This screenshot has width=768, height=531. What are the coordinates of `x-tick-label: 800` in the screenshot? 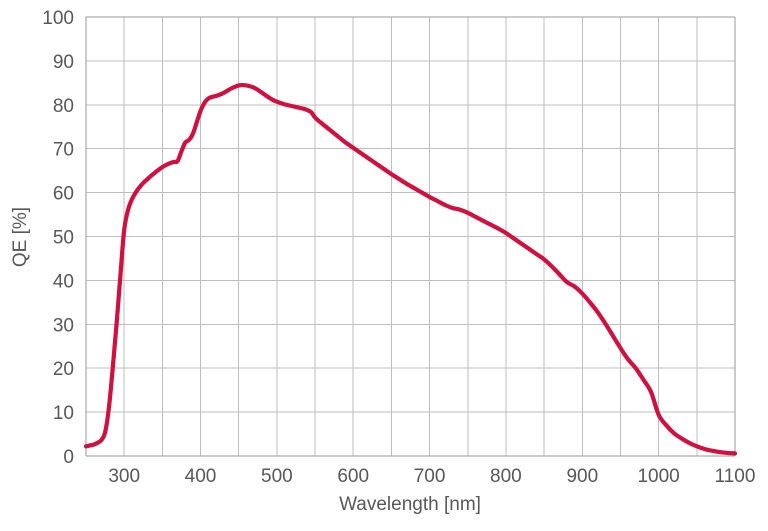 It's located at (506, 476).